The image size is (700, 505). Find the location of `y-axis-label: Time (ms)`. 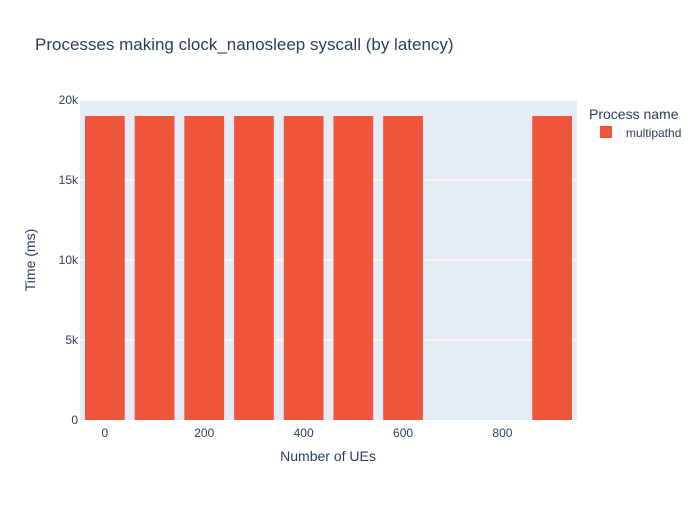

y-axis-label: Time (ms) is located at coordinates (30, 260).